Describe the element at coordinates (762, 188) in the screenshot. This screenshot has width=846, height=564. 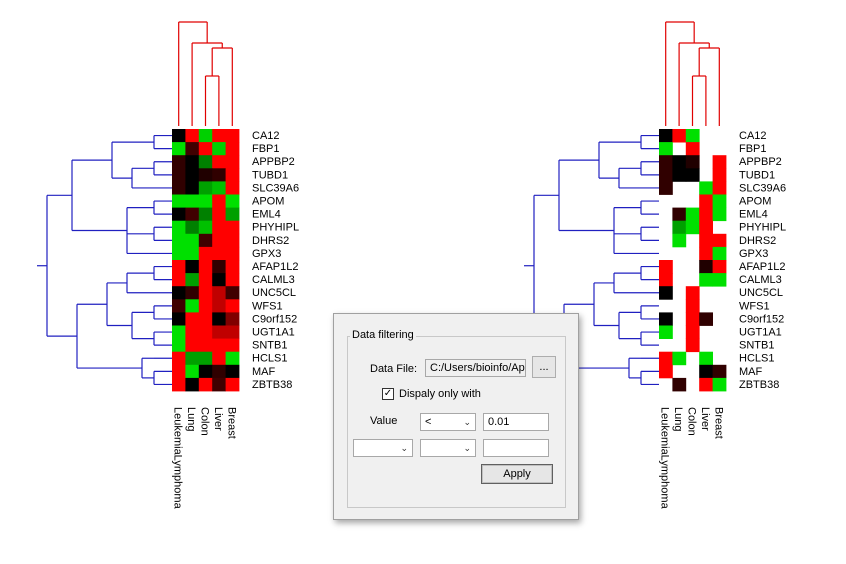
I see `gene-label: SLC39A6` at that location.